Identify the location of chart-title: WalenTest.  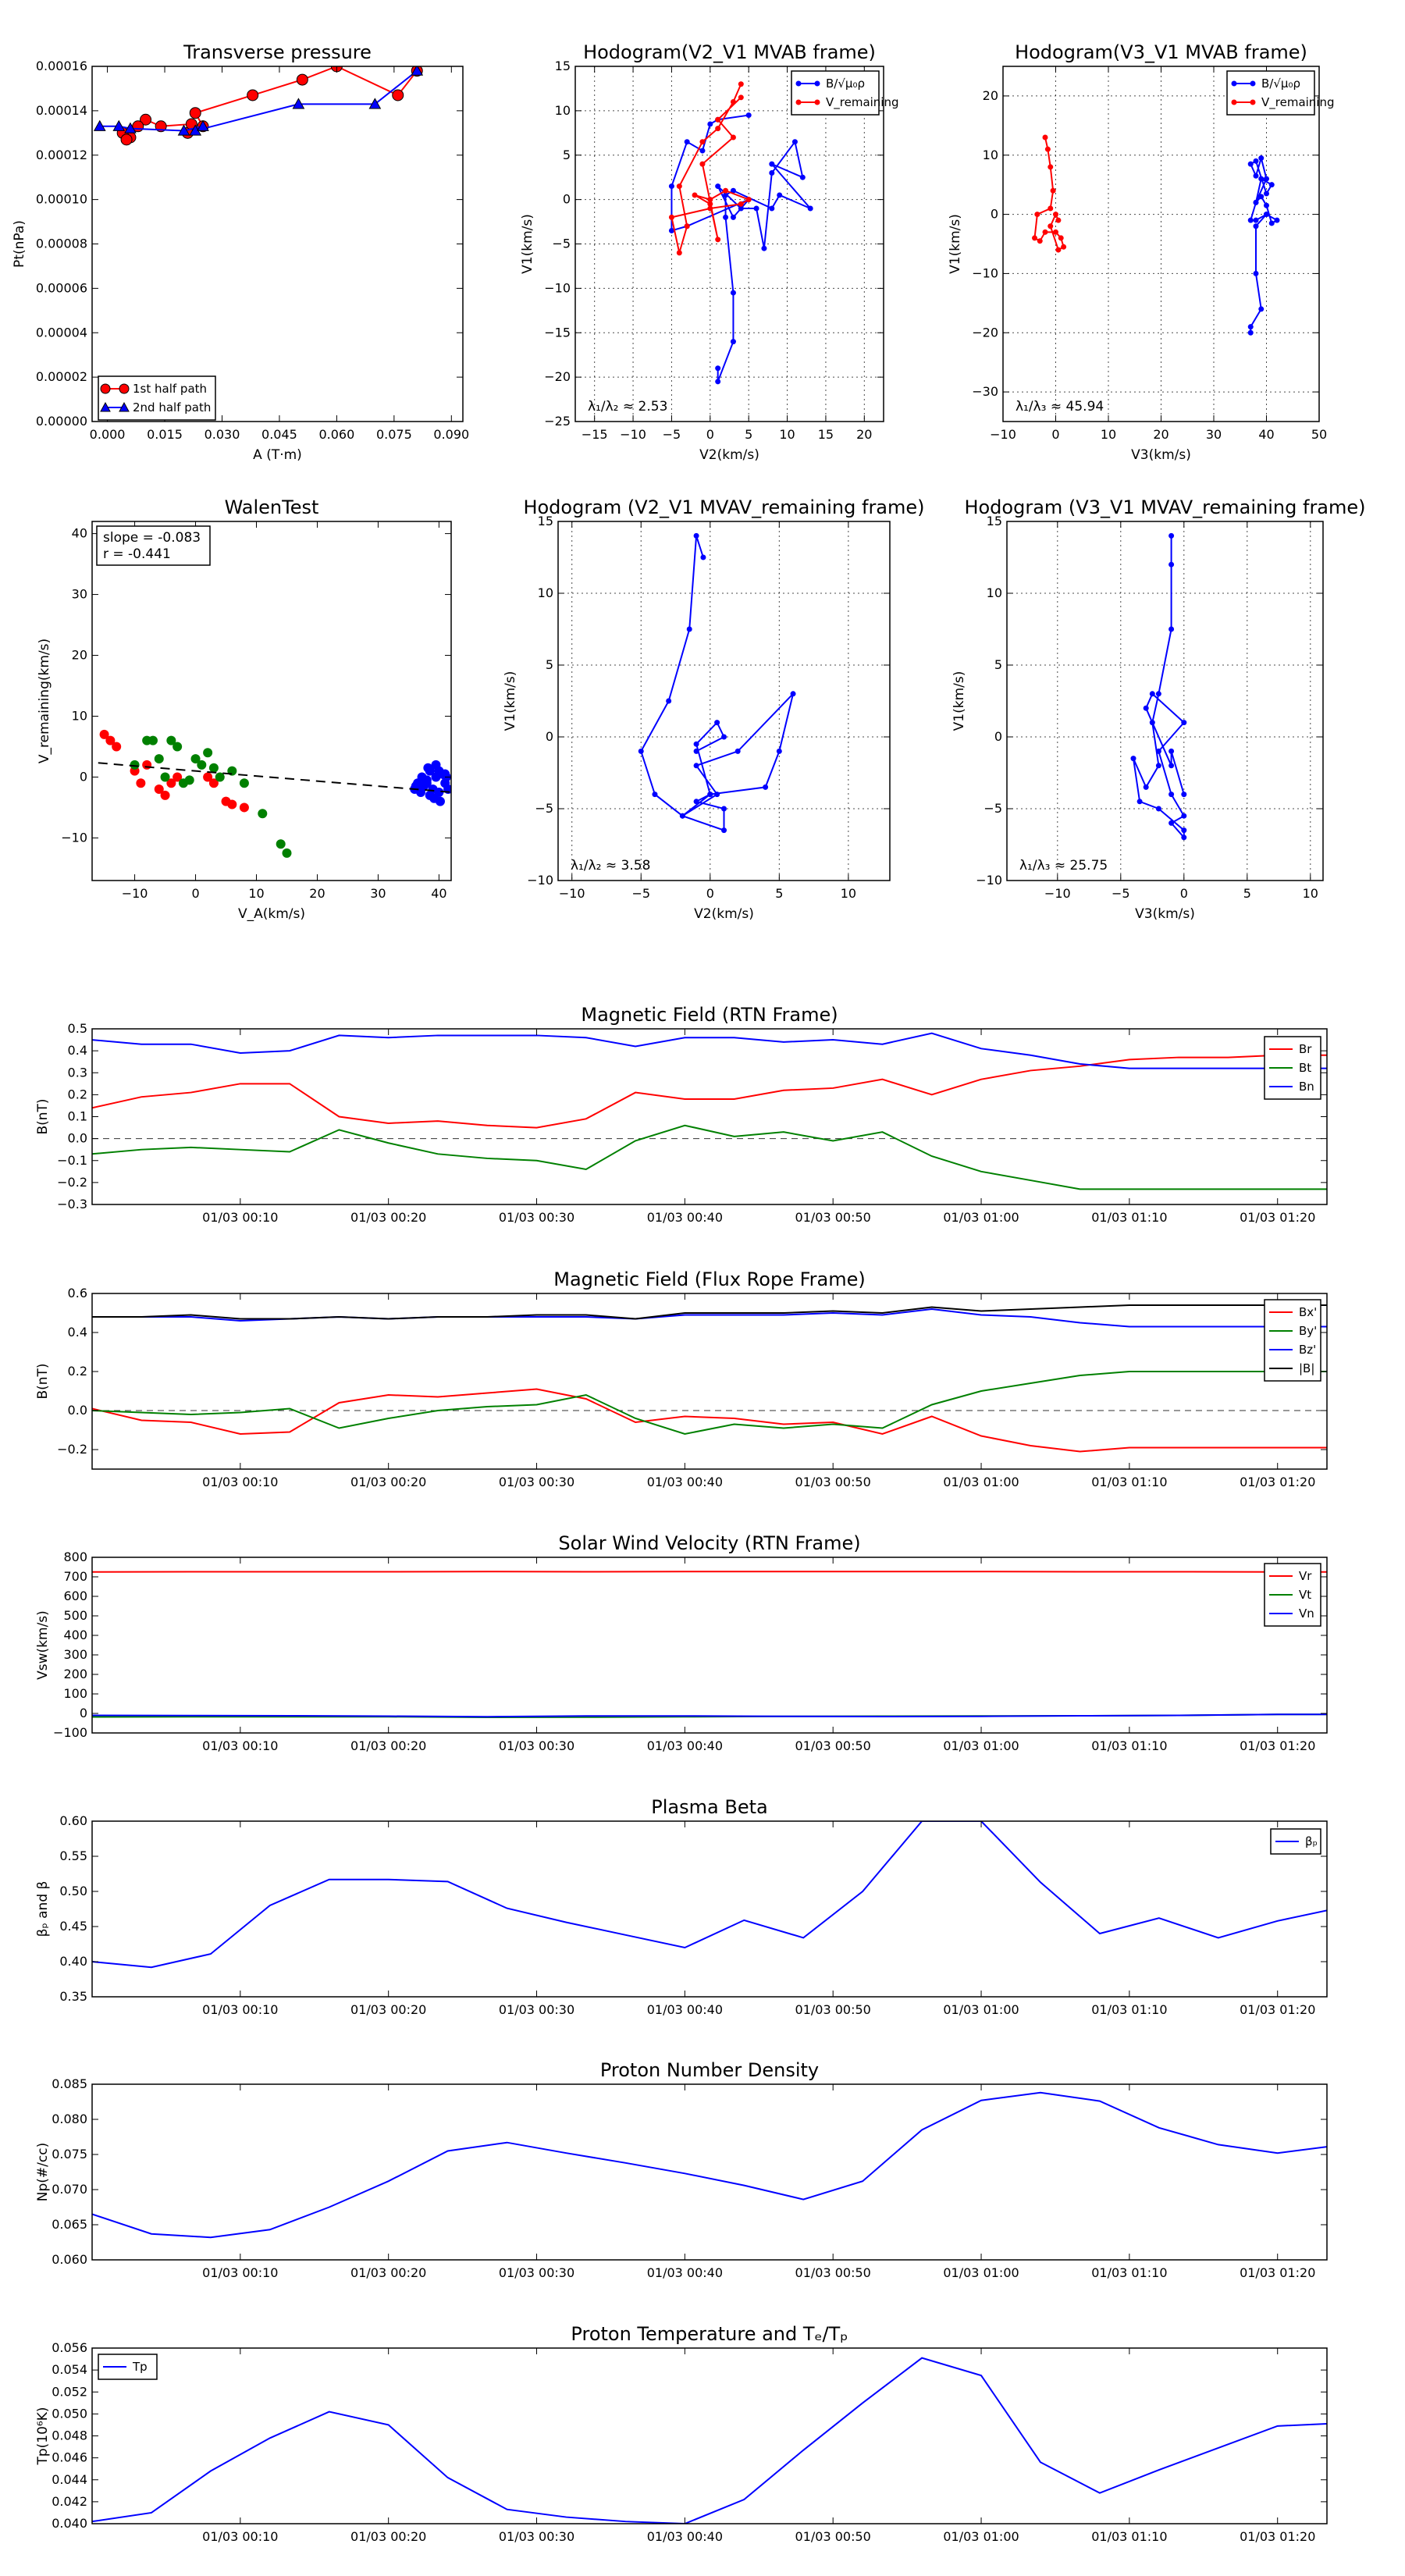
(272, 507).